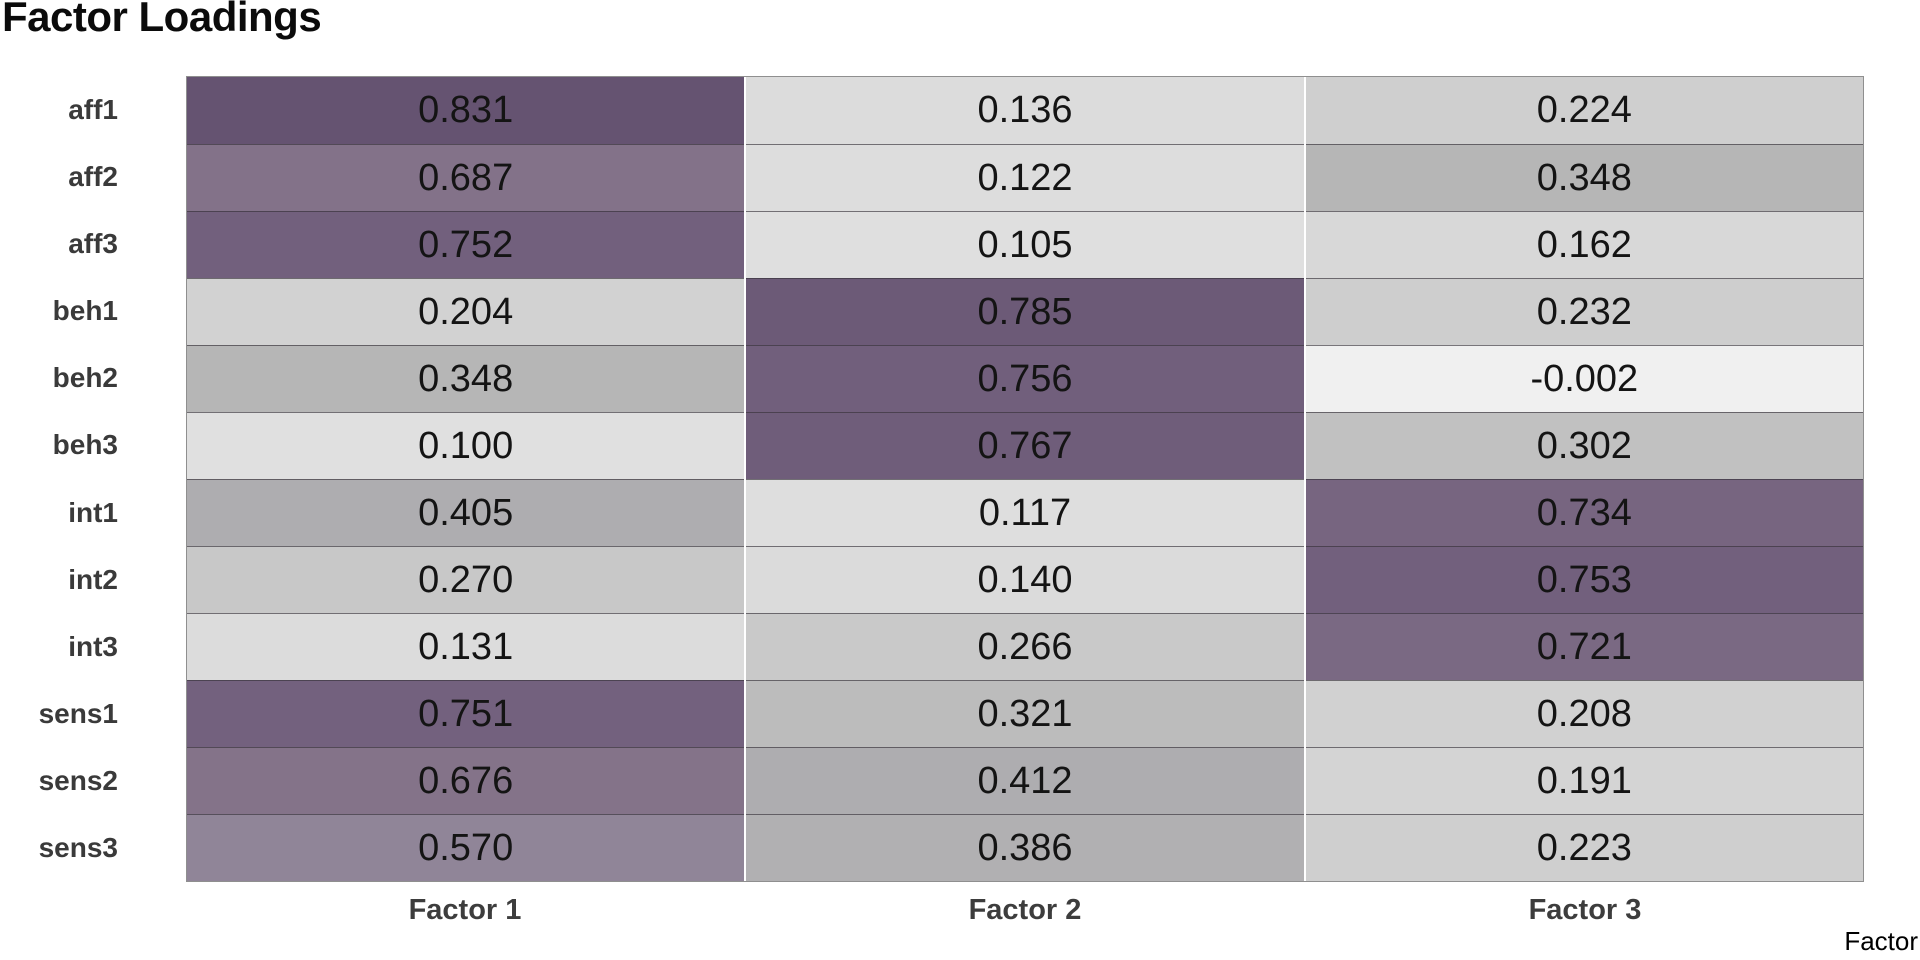 Image resolution: width=1920 pixels, height=960 pixels. What do you see at coordinates (85, 378) in the screenshot?
I see `row-label: beh2` at bounding box center [85, 378].